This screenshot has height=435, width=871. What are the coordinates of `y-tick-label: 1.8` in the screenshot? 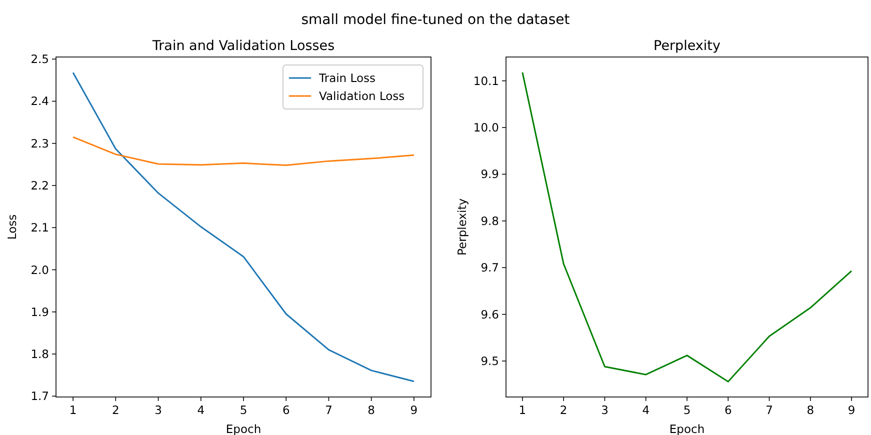 It's located at (39, 354).